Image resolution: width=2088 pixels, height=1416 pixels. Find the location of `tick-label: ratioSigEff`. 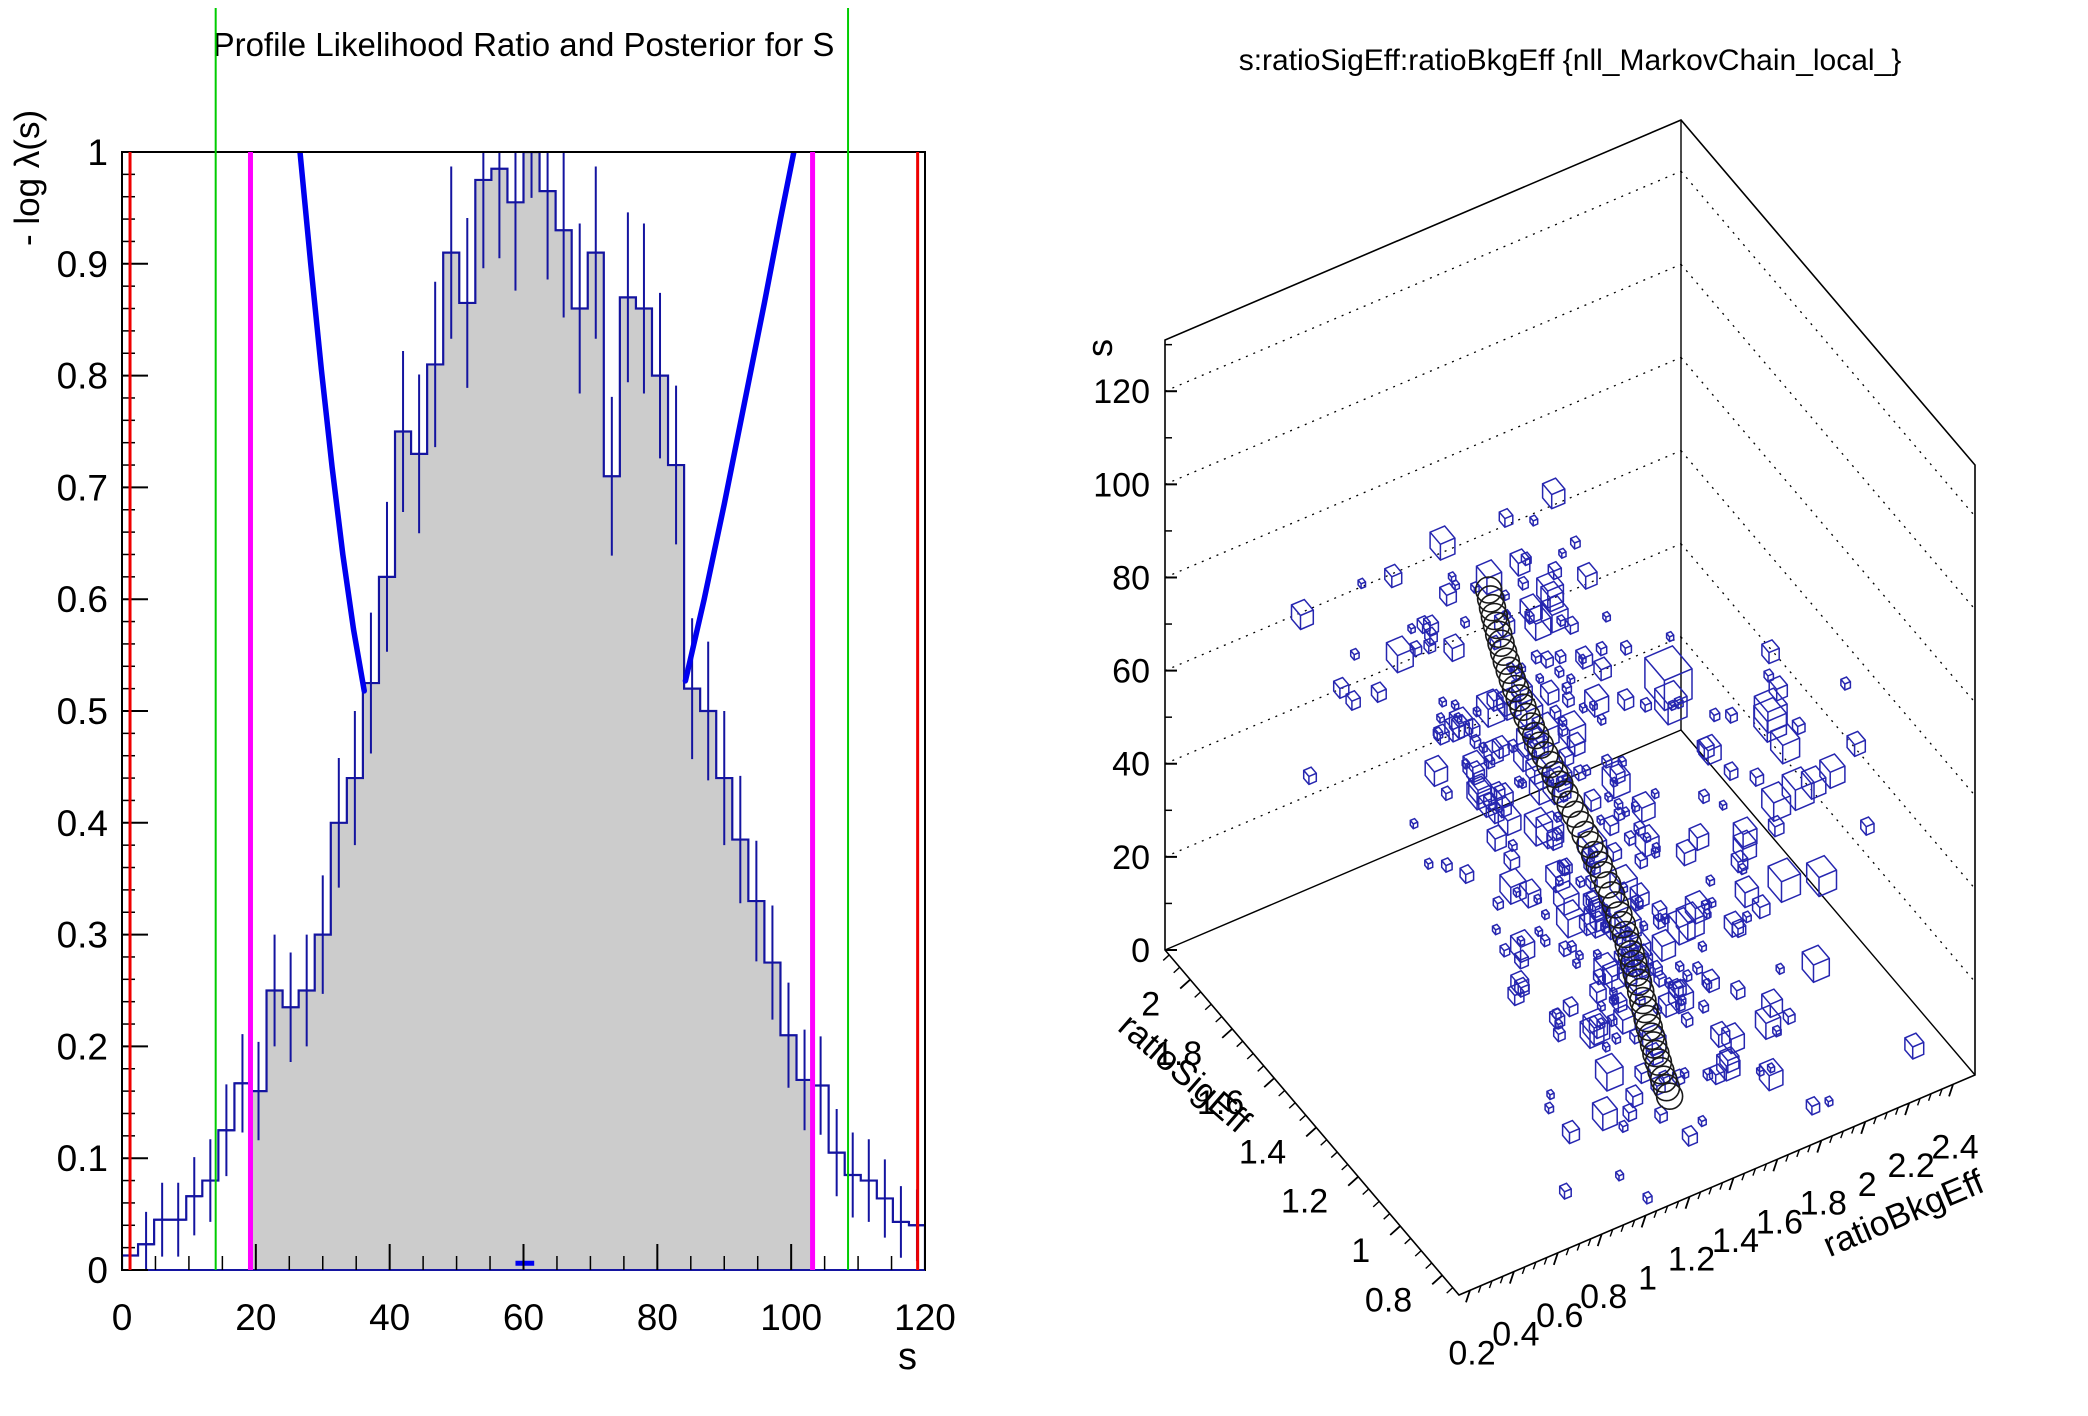

tick-label: ratioSigEff is located at coordinates (1184, 1073).